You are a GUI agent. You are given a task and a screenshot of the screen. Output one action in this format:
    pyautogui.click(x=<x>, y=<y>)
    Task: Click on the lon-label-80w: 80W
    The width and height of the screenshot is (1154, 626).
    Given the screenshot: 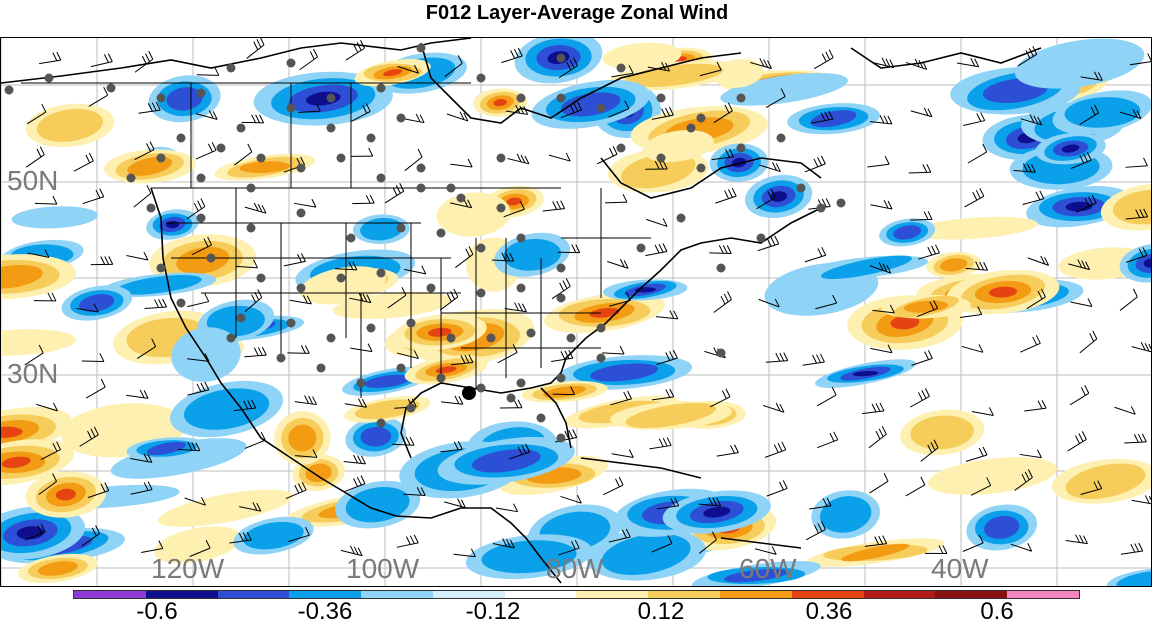 What is the action you would take?
    pyautogui.click(x=575, y=569)
    